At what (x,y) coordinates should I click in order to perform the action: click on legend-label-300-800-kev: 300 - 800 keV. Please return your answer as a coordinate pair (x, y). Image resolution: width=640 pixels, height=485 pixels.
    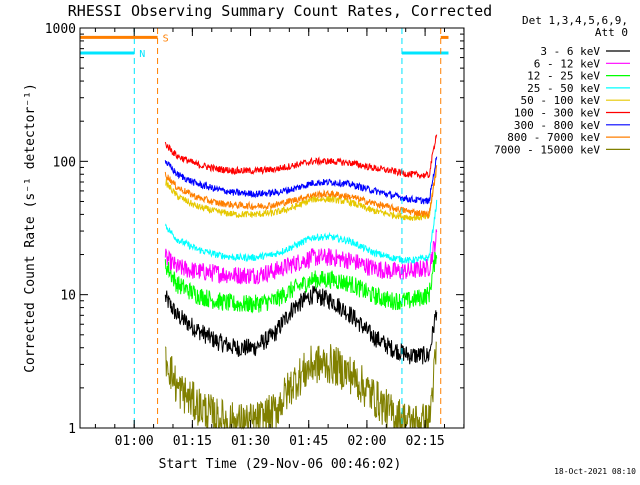
    Looking at the image, I should click on (557, 125).